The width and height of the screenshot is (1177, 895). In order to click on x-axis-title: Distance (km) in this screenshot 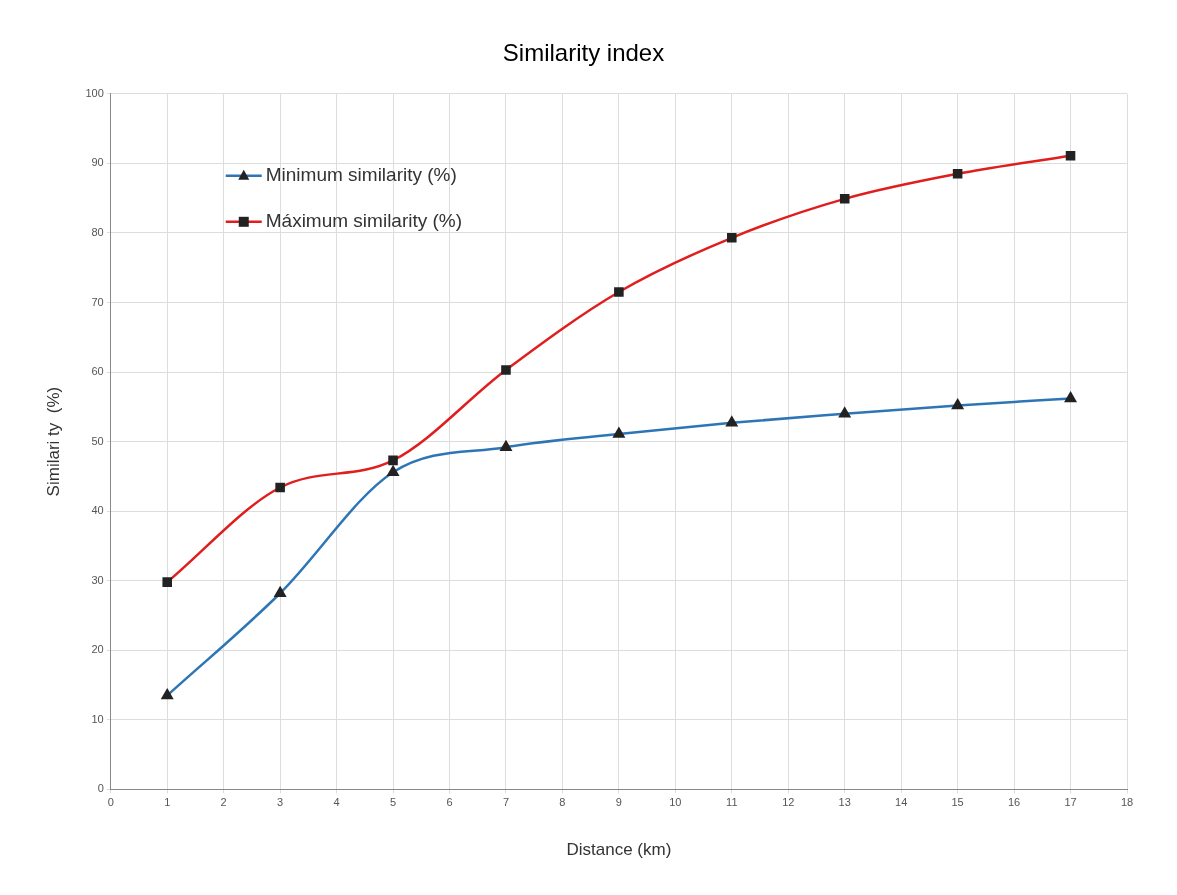, I will do `click(619, 850)`.